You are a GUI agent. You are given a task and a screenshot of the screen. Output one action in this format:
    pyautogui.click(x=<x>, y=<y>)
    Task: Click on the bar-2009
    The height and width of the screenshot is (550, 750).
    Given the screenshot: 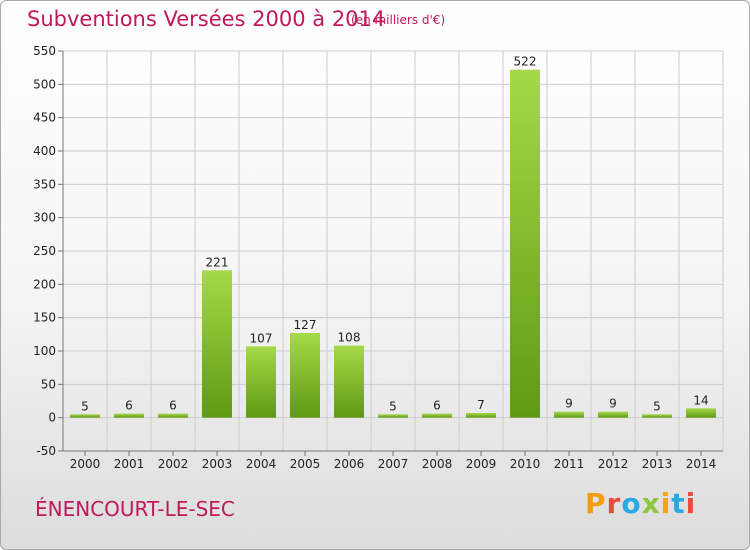 What is the action you would take?
    pyautogui.click(x=481, y=415)
    